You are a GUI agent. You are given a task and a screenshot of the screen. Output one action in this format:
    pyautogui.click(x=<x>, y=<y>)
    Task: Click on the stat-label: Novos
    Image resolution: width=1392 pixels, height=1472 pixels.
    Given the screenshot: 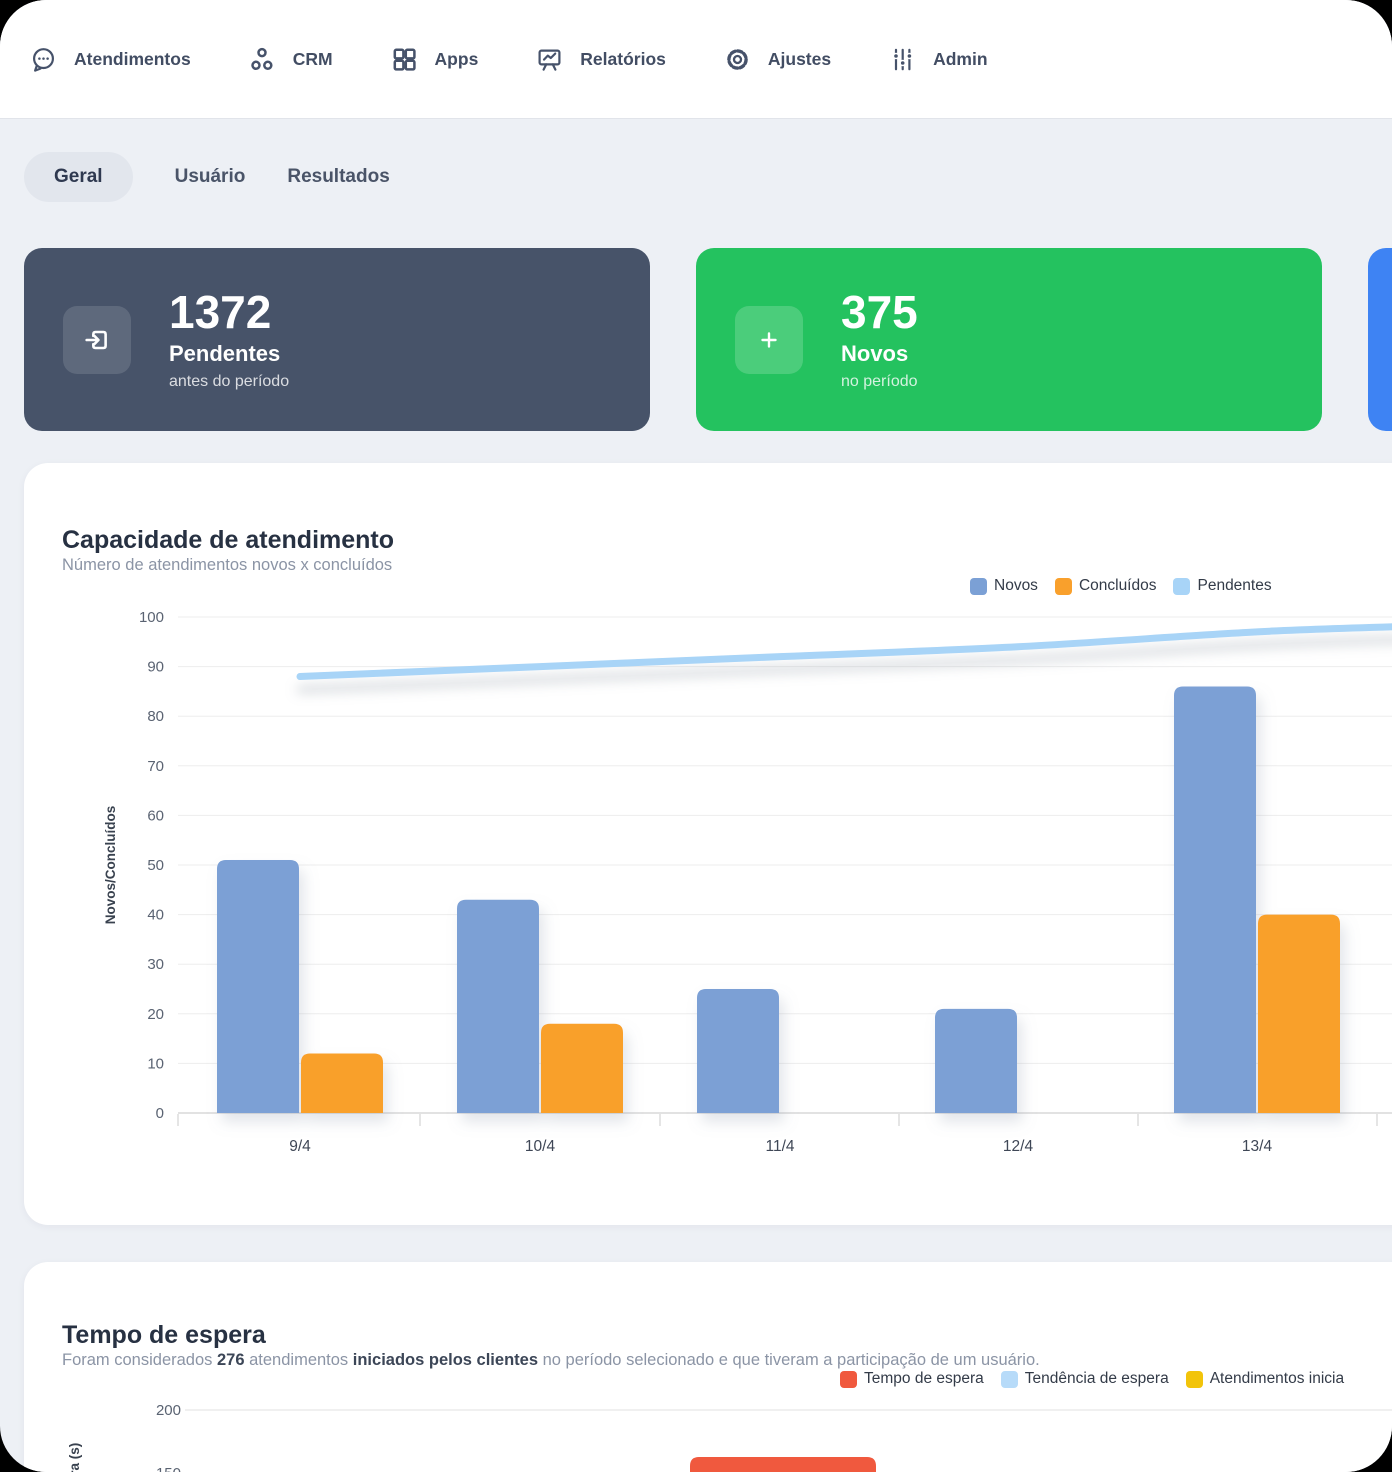 What is the action you would take?
    pyautogui.click(x=875, y=354)
    